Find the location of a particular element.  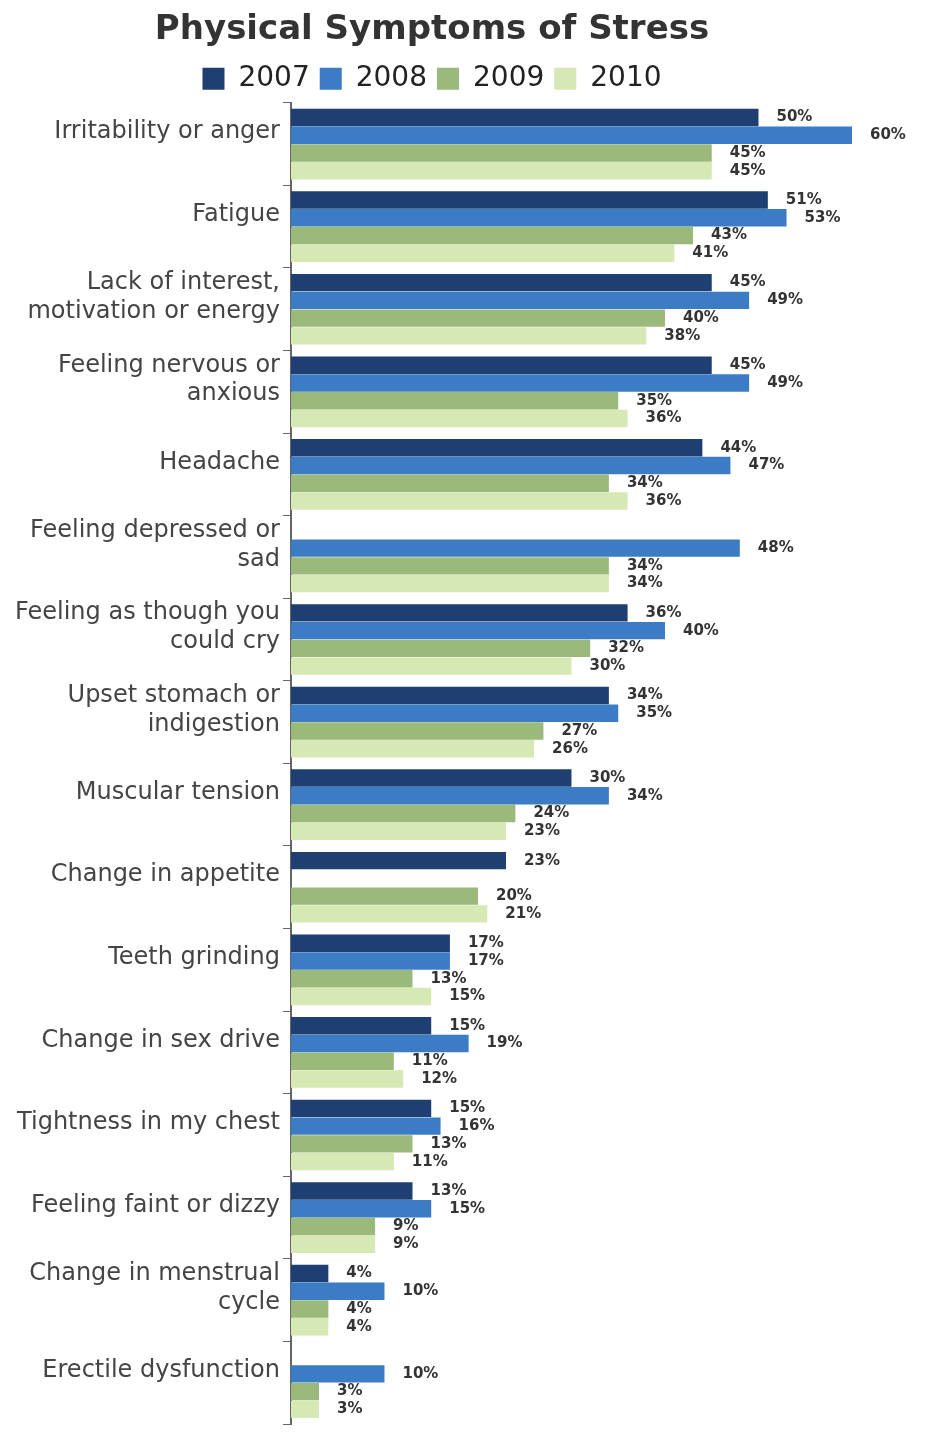

y-tick-label: Teeth grinding is located at coordinates (193, 956).